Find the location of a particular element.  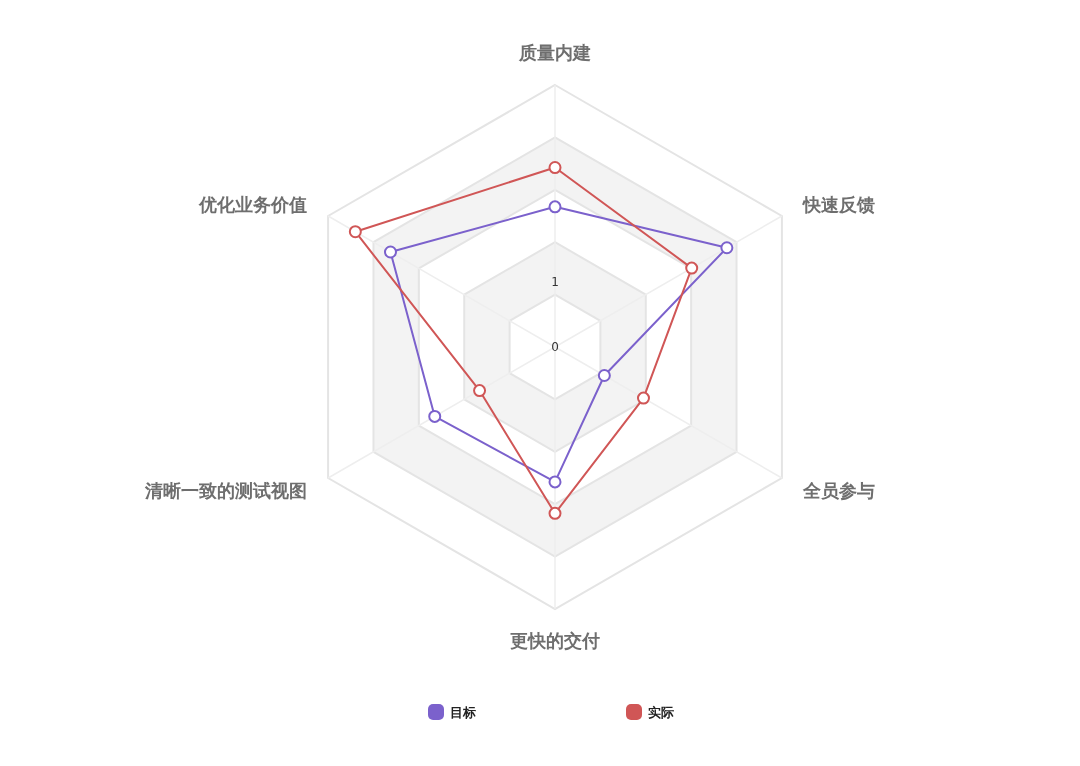

spoke-label: 快速反馈 is located at coordinates (838, 204).